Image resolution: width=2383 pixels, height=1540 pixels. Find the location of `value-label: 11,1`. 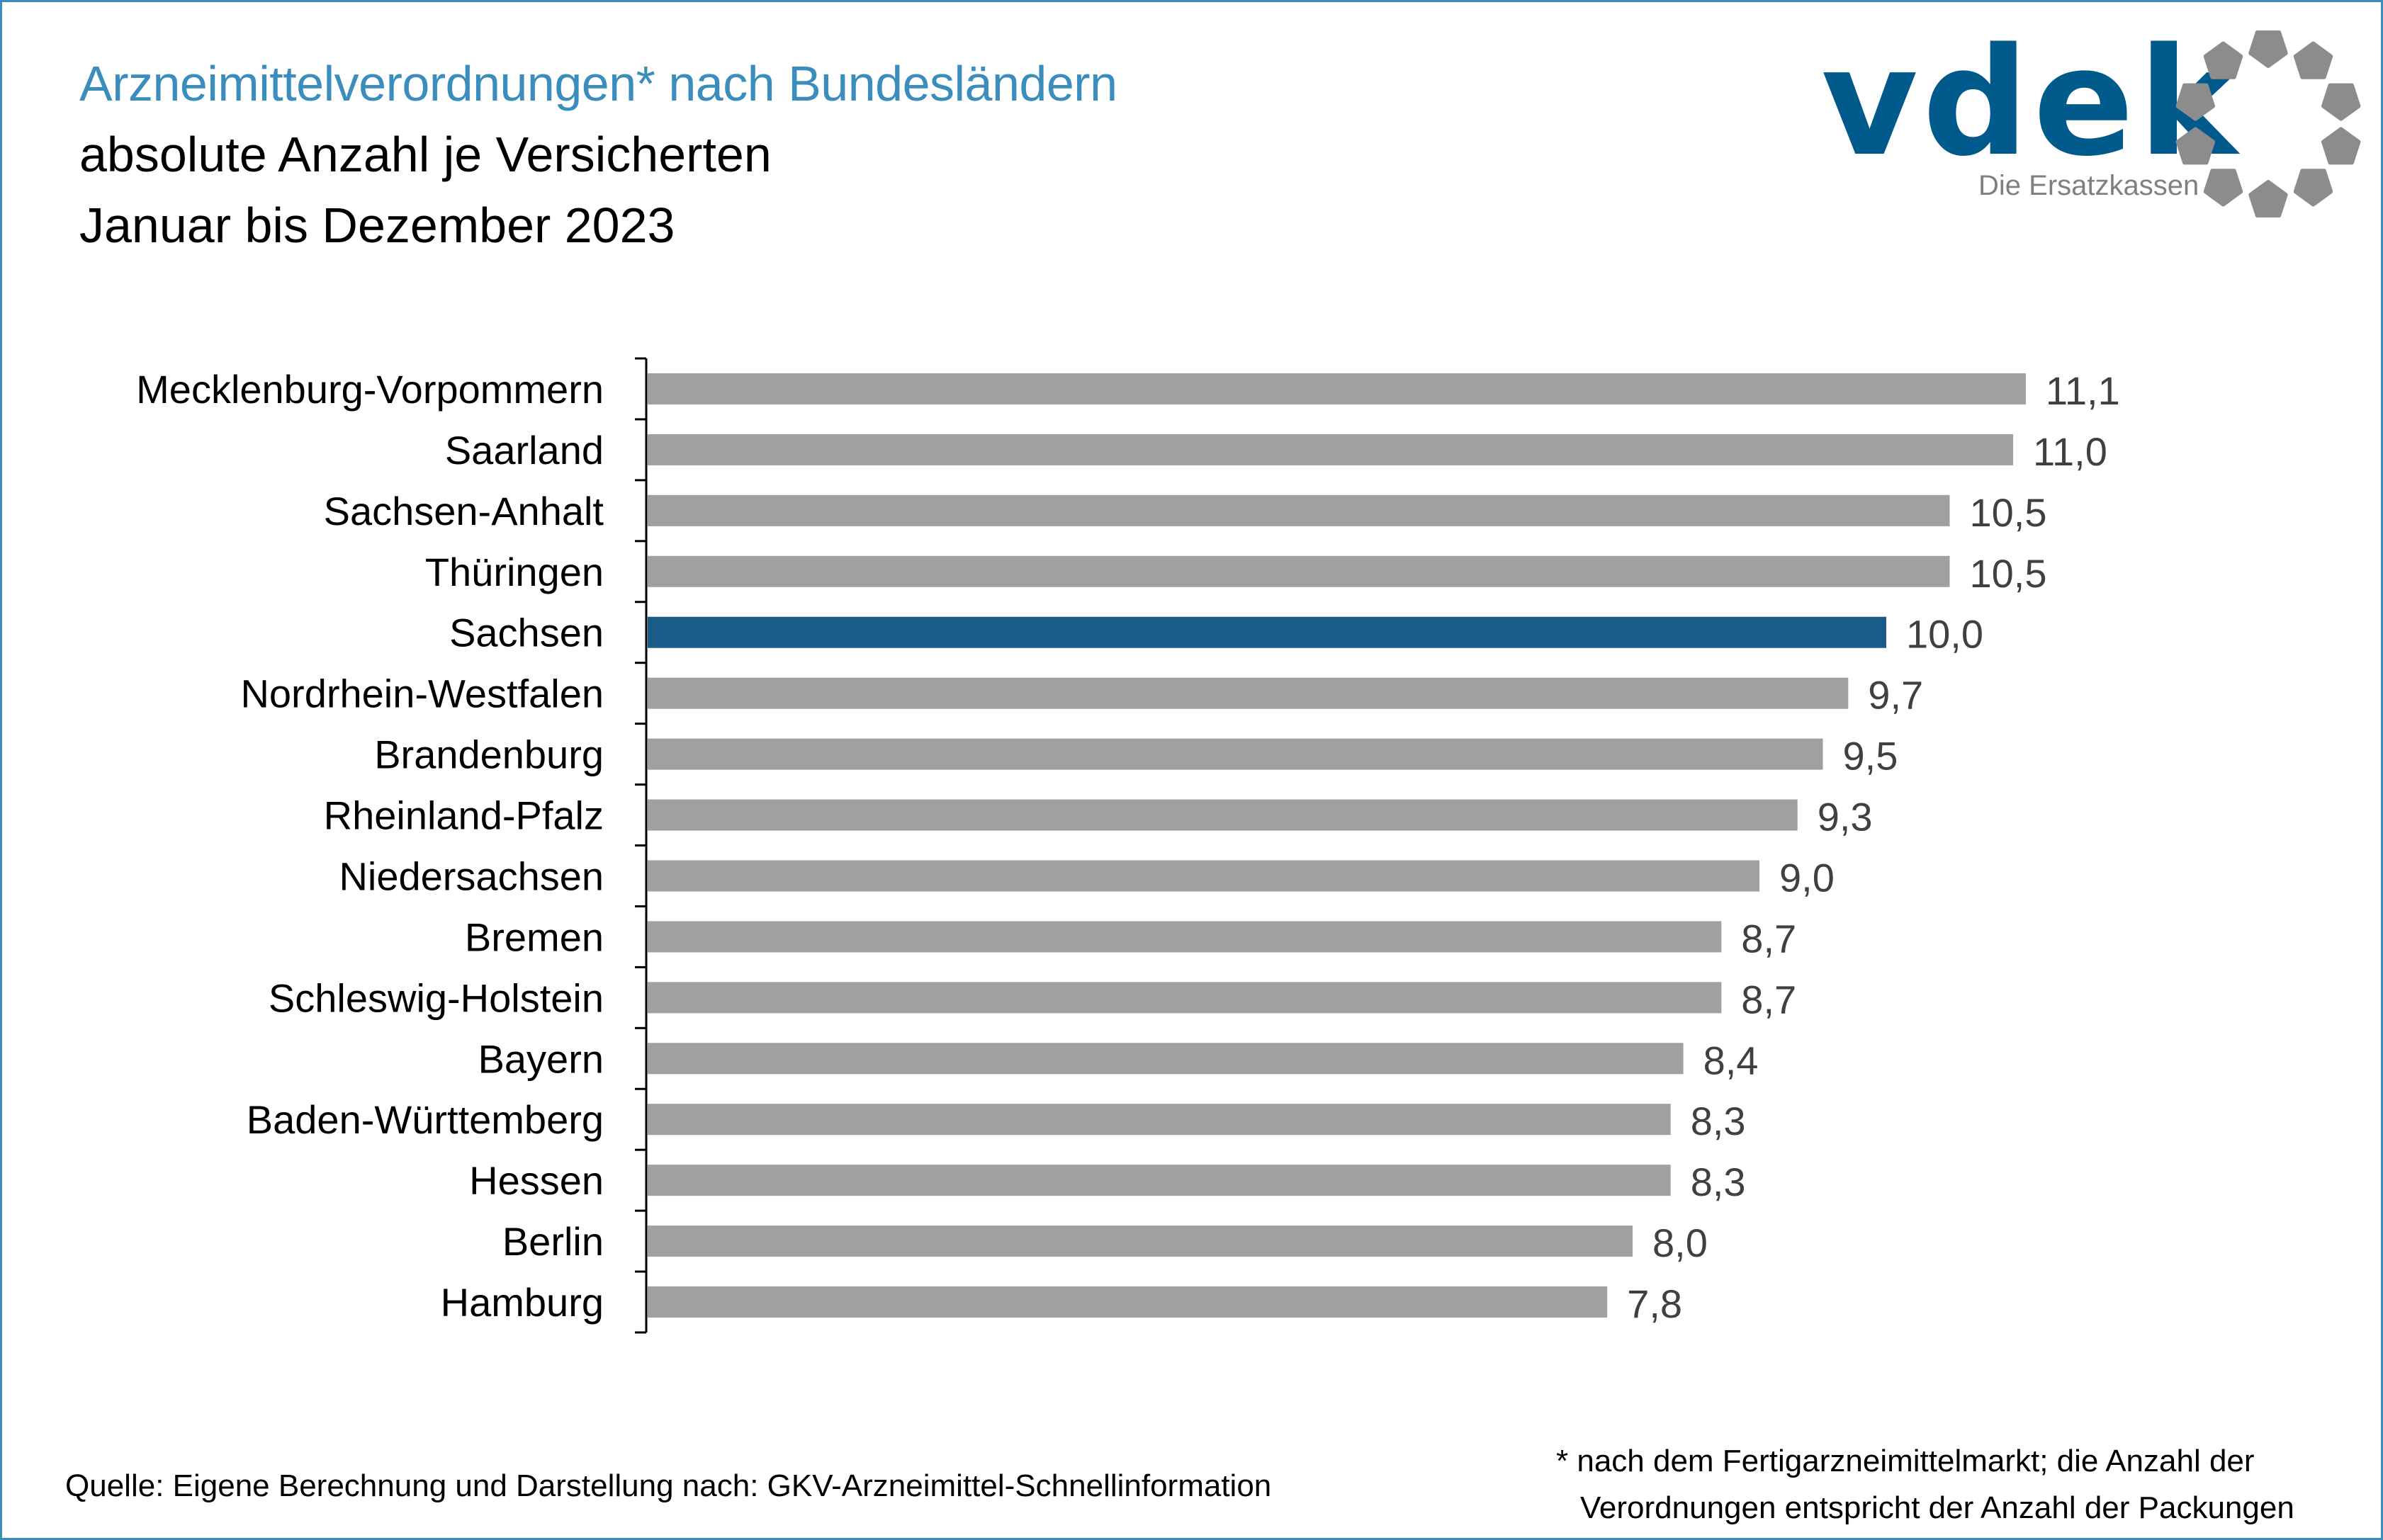

value-label: 11,1 is located at coordinates (2083, 390).